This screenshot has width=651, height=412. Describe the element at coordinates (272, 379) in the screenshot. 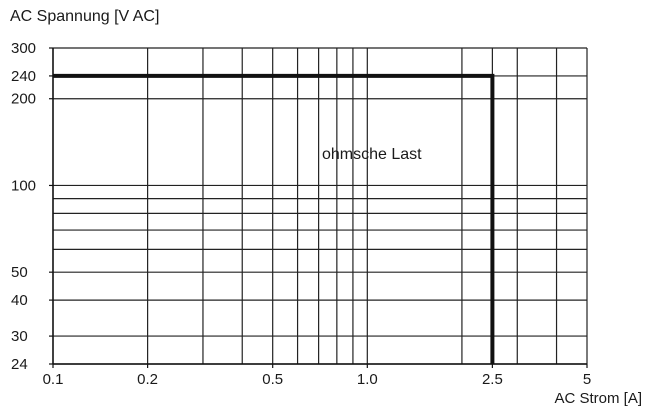

I see `x-tick-label: 0.5` at that location.